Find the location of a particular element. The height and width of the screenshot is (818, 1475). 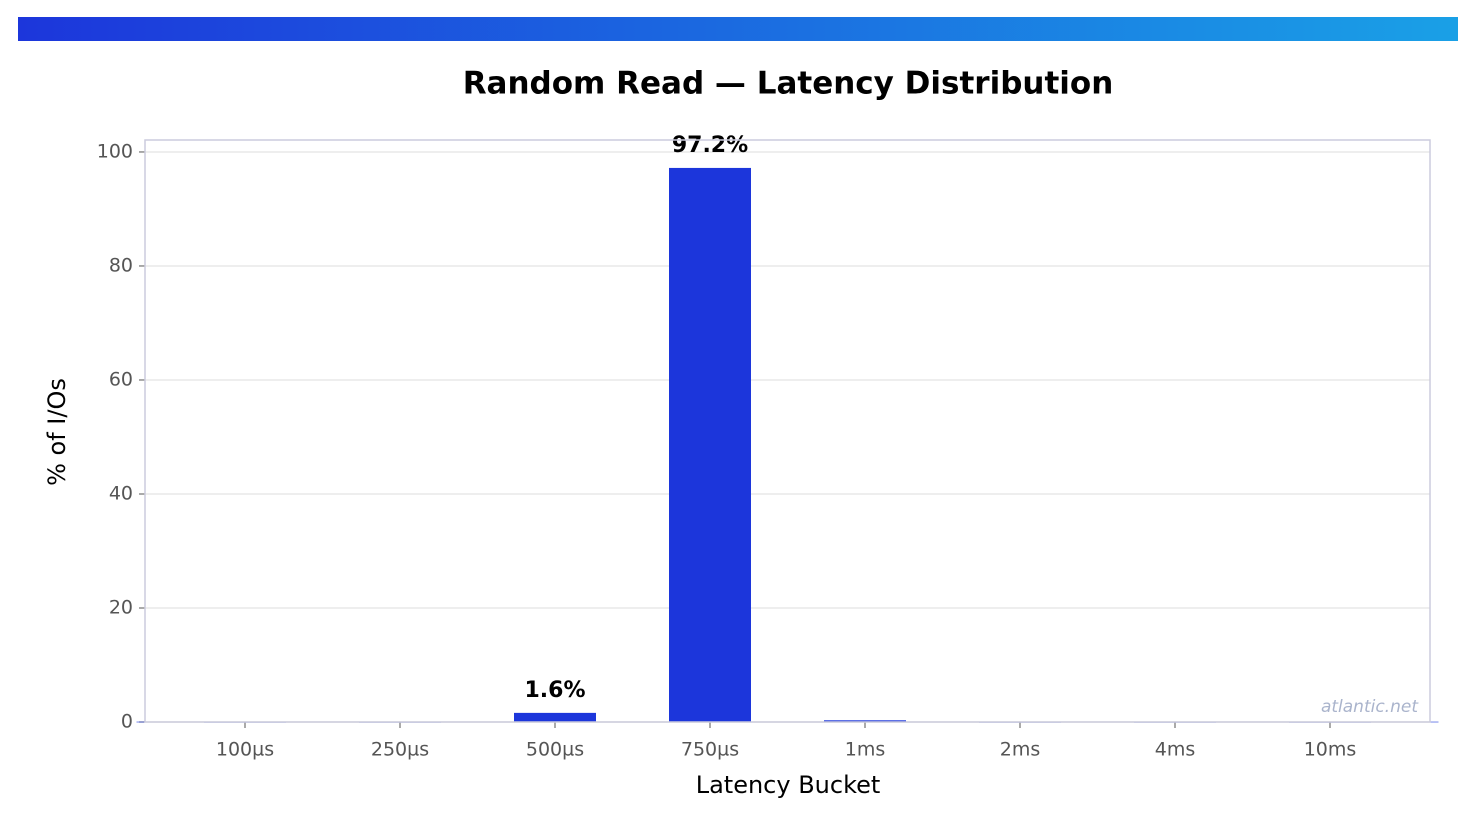

x-tick-label: 2ms is located at coordinates (1020, 750).